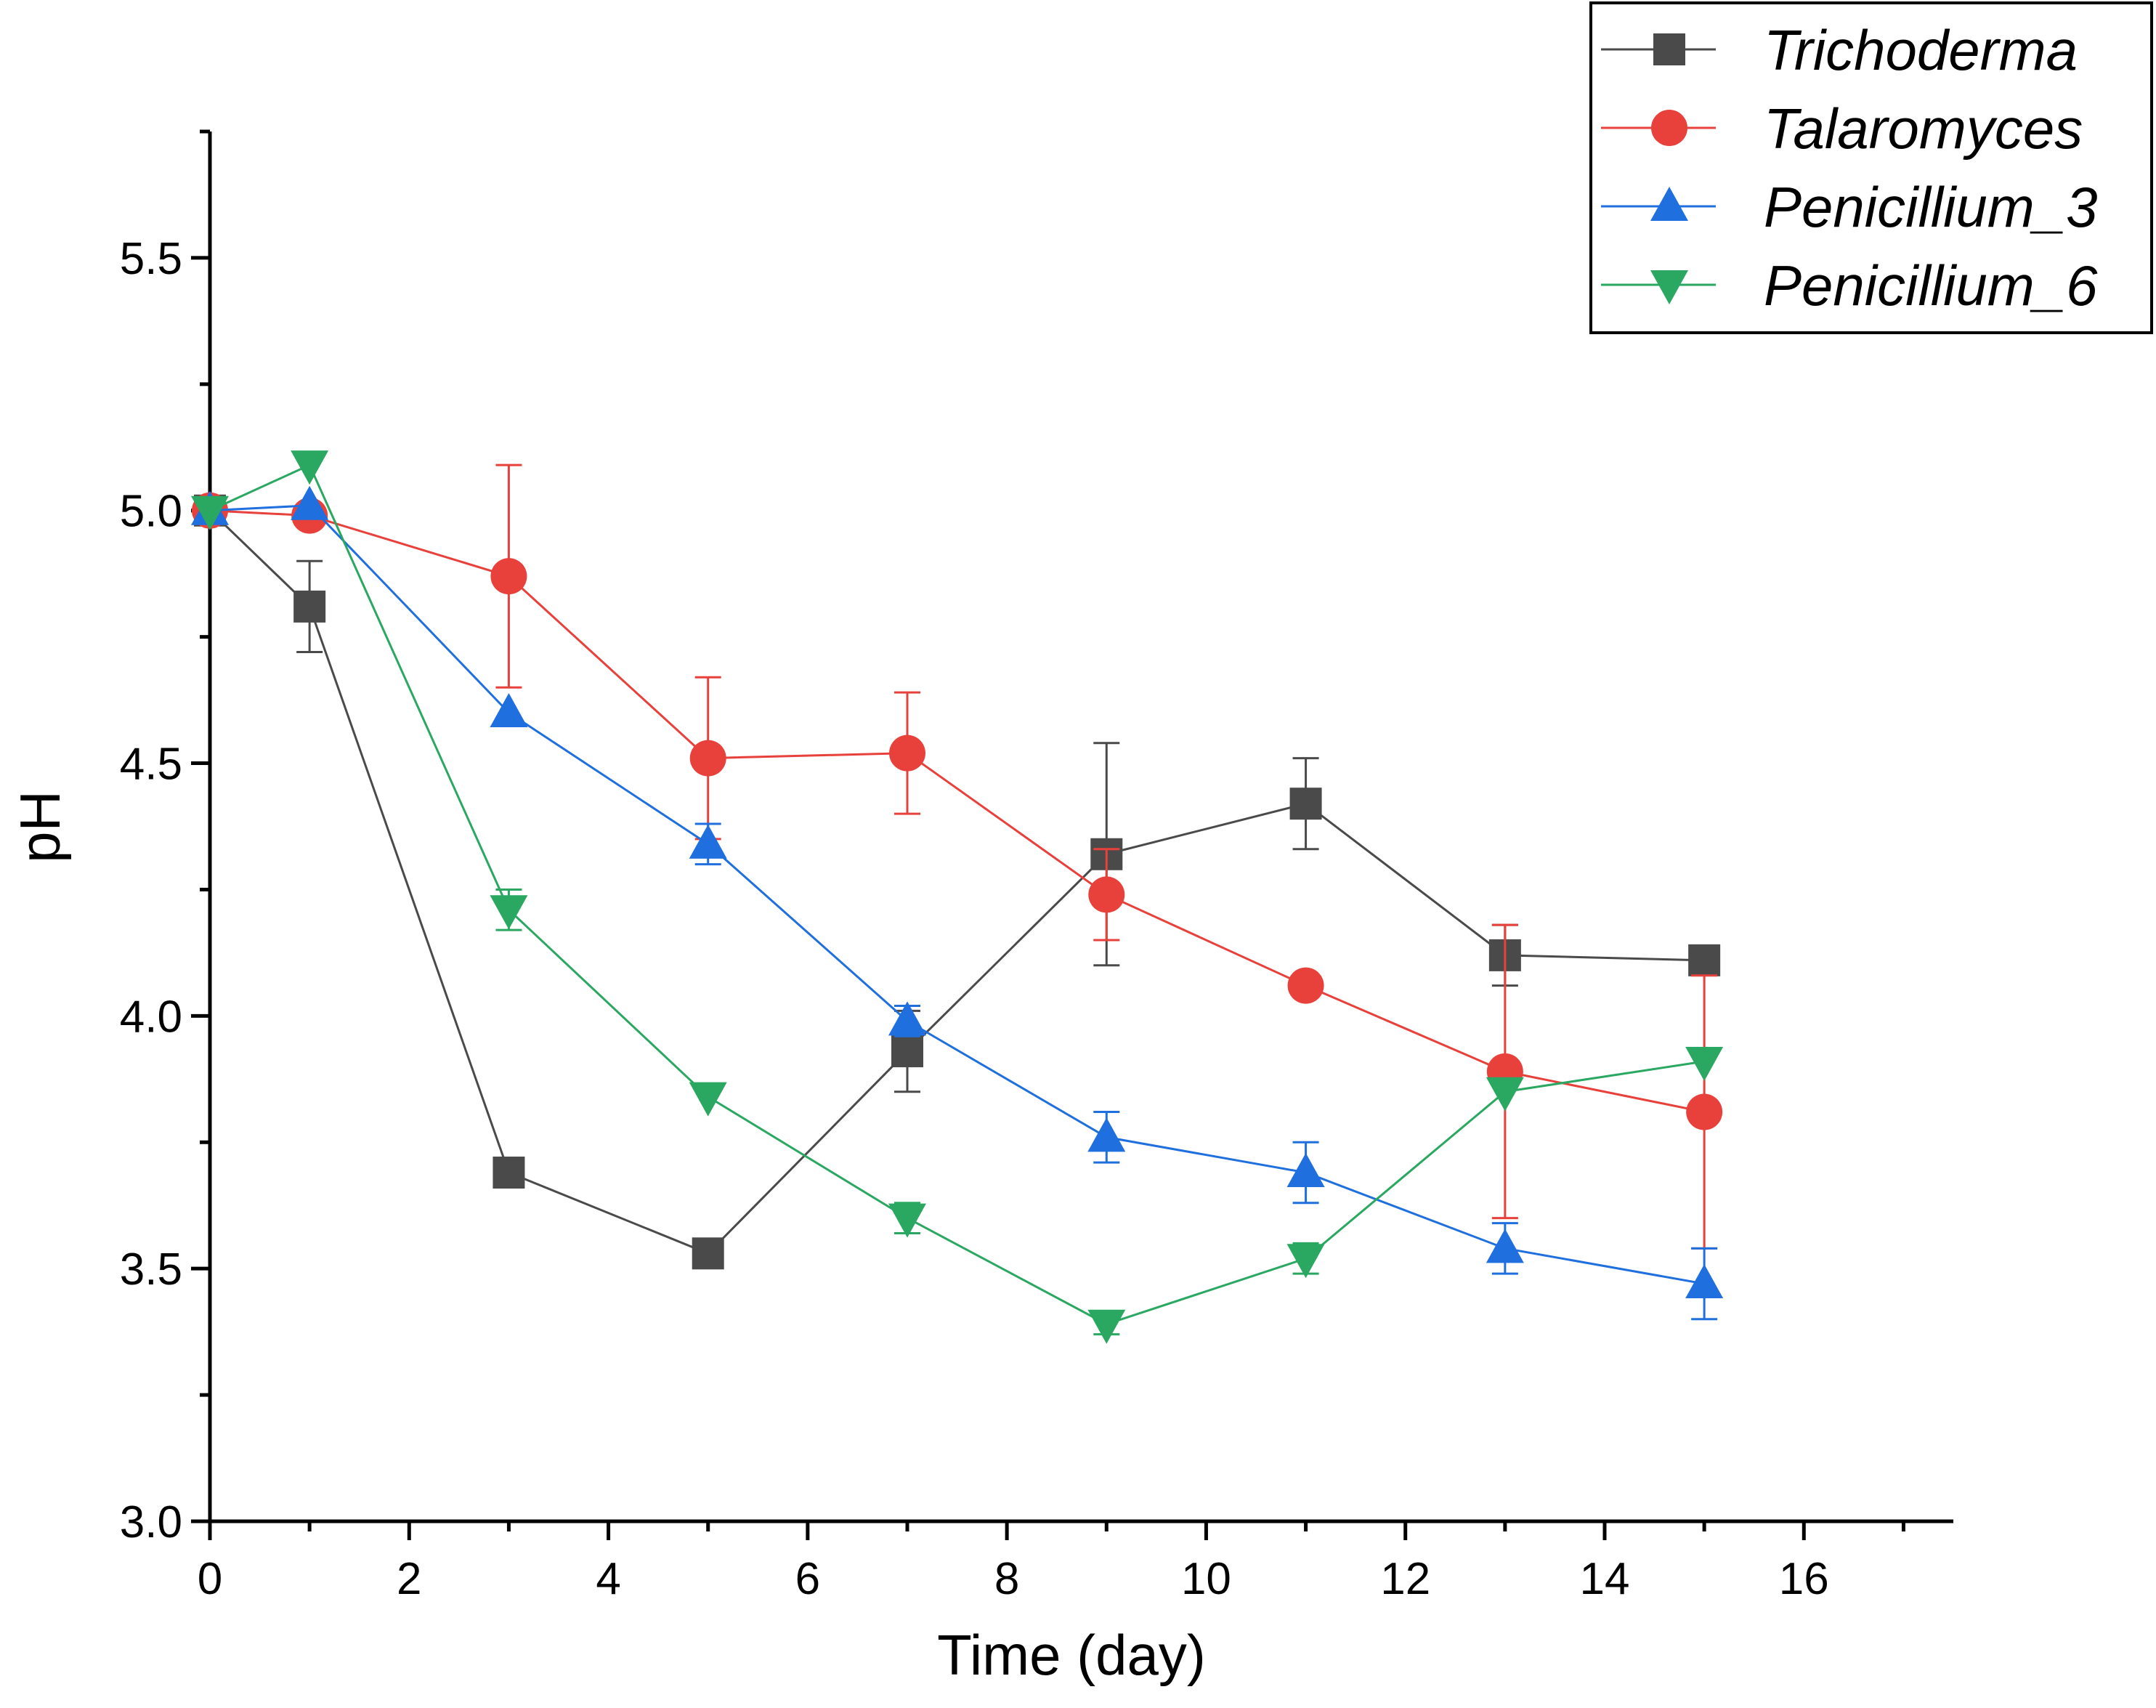  What do you see at coordinates (151, 1522) in the screenshot?
I see `y-tick-label: 3.0` at bounding box center [151, 1522].